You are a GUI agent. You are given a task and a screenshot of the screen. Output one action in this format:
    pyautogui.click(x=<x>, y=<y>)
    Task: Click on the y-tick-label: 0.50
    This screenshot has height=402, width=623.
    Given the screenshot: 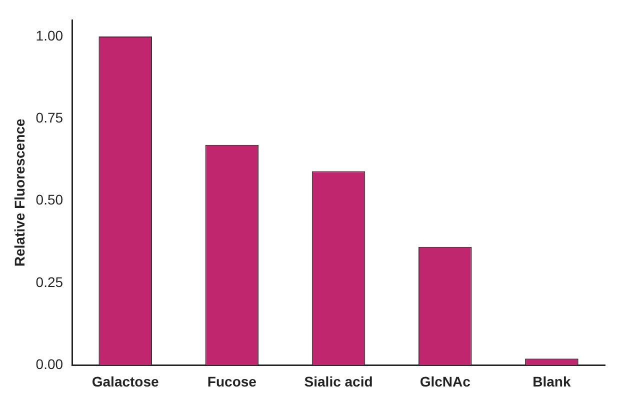 What is the action you would take?
    pyautogui.click(x=50, y=200)
    